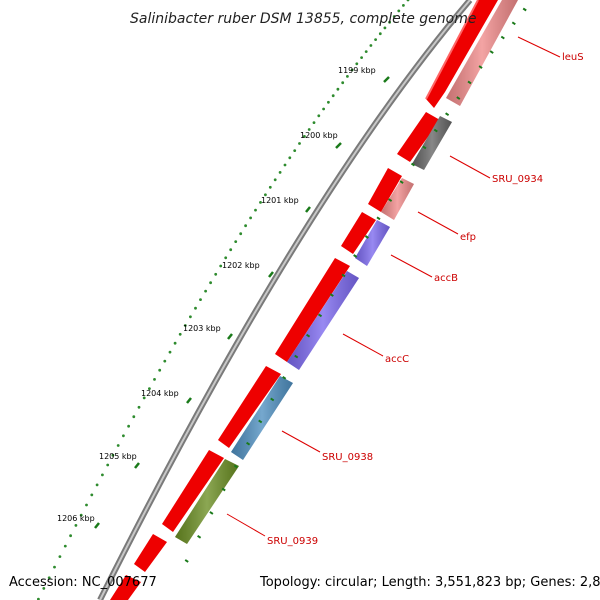  What do you see at coordinates (468, 237) in the screenshot?
I see `gene-label-efp: efp` at bounding box center [468, 237].